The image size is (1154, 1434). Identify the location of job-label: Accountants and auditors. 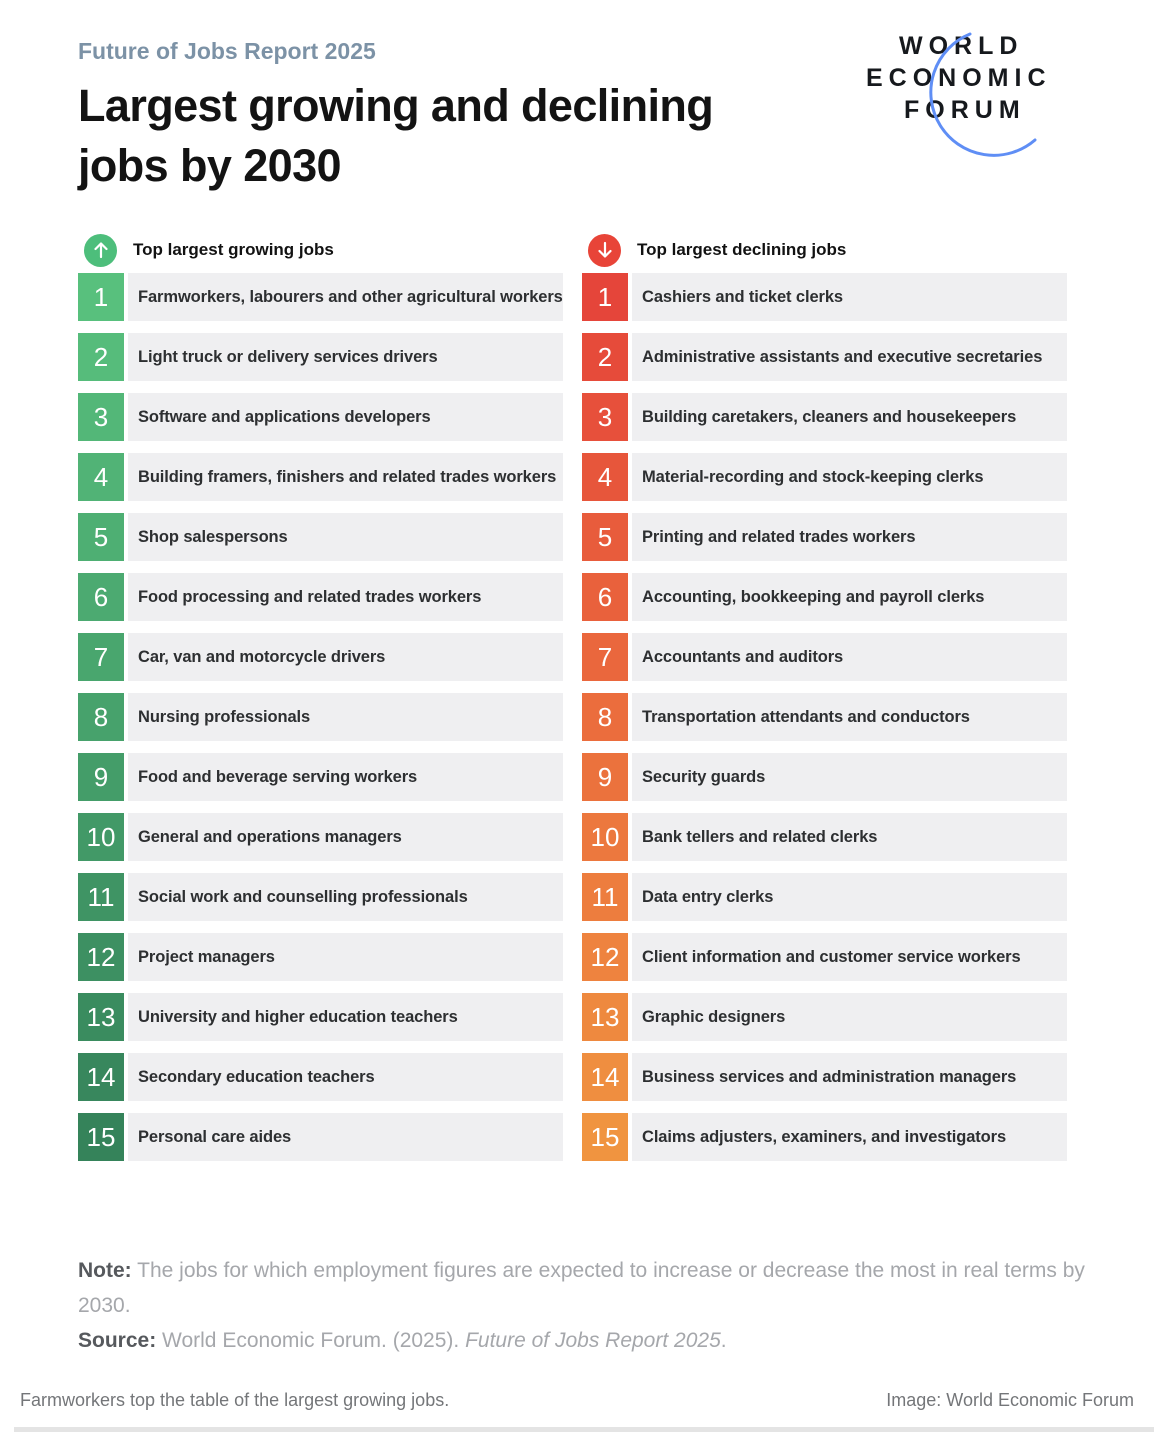
(743, 656).